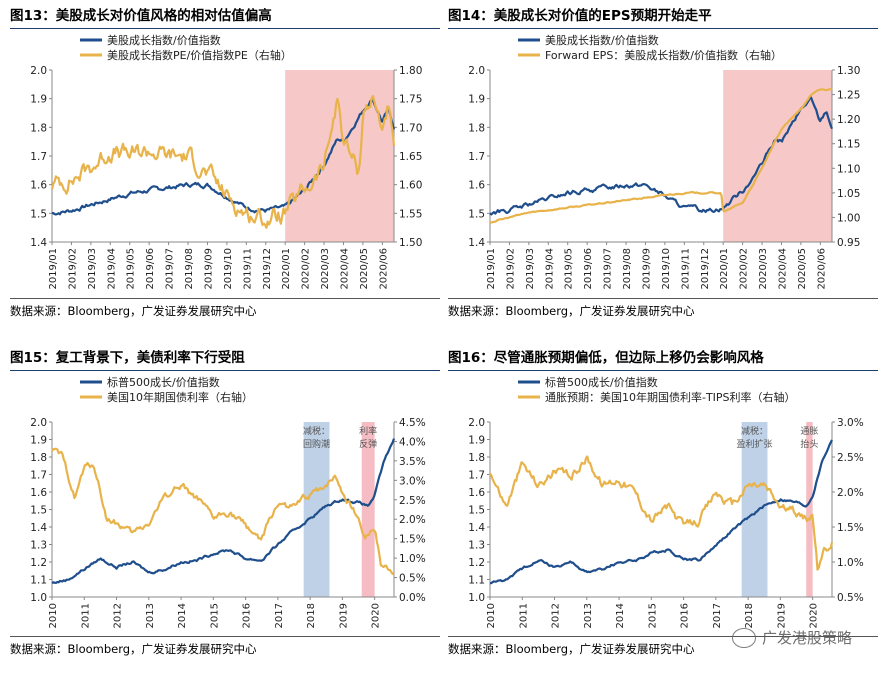 The width and height of the screenshot is (880, 676). What do you see at coordinates (588, 269) in the screenshot?
I see `x-tick-label: 2019/06` at bounding box center [588, 269].